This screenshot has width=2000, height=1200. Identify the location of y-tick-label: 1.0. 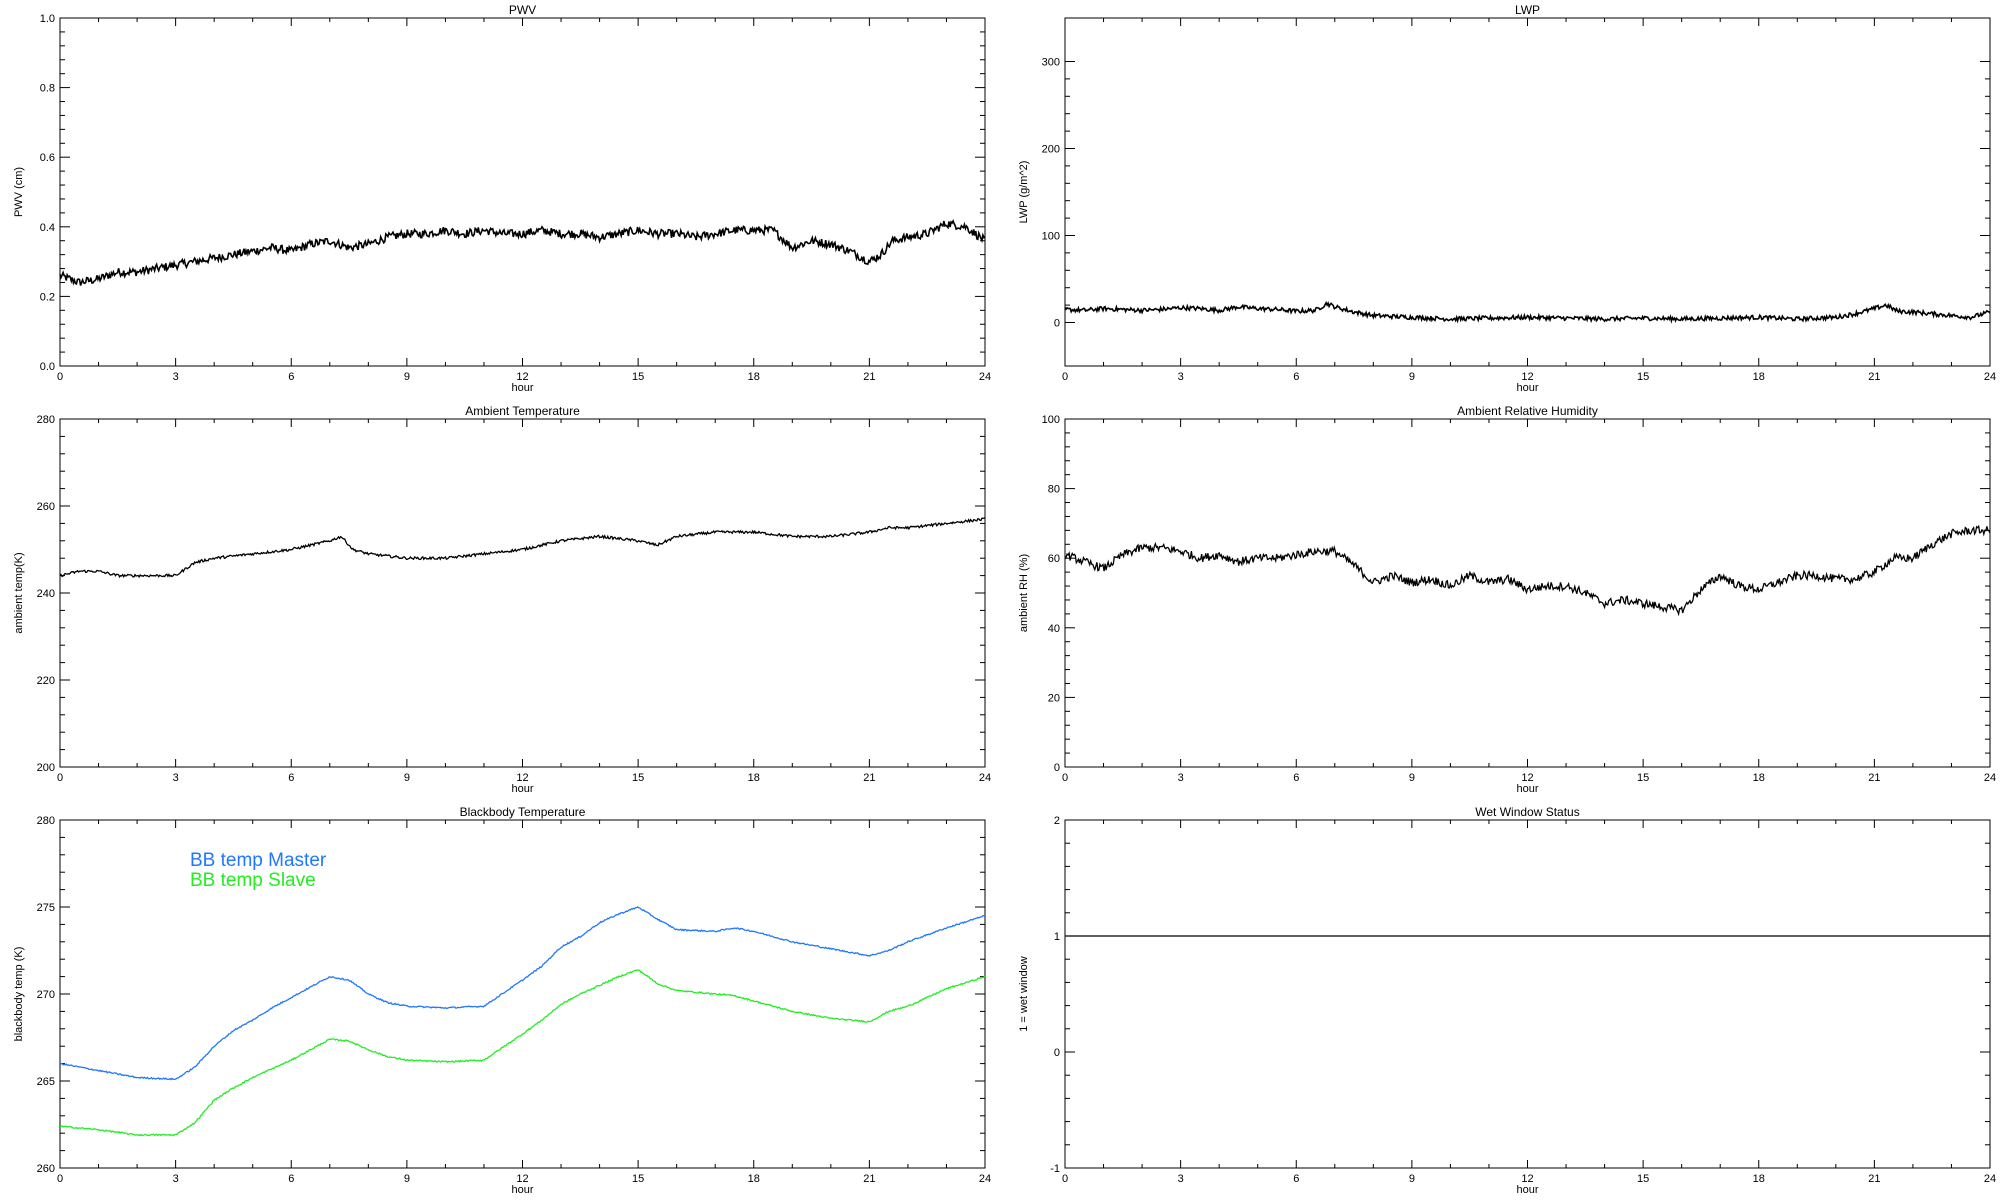
(47, 19).